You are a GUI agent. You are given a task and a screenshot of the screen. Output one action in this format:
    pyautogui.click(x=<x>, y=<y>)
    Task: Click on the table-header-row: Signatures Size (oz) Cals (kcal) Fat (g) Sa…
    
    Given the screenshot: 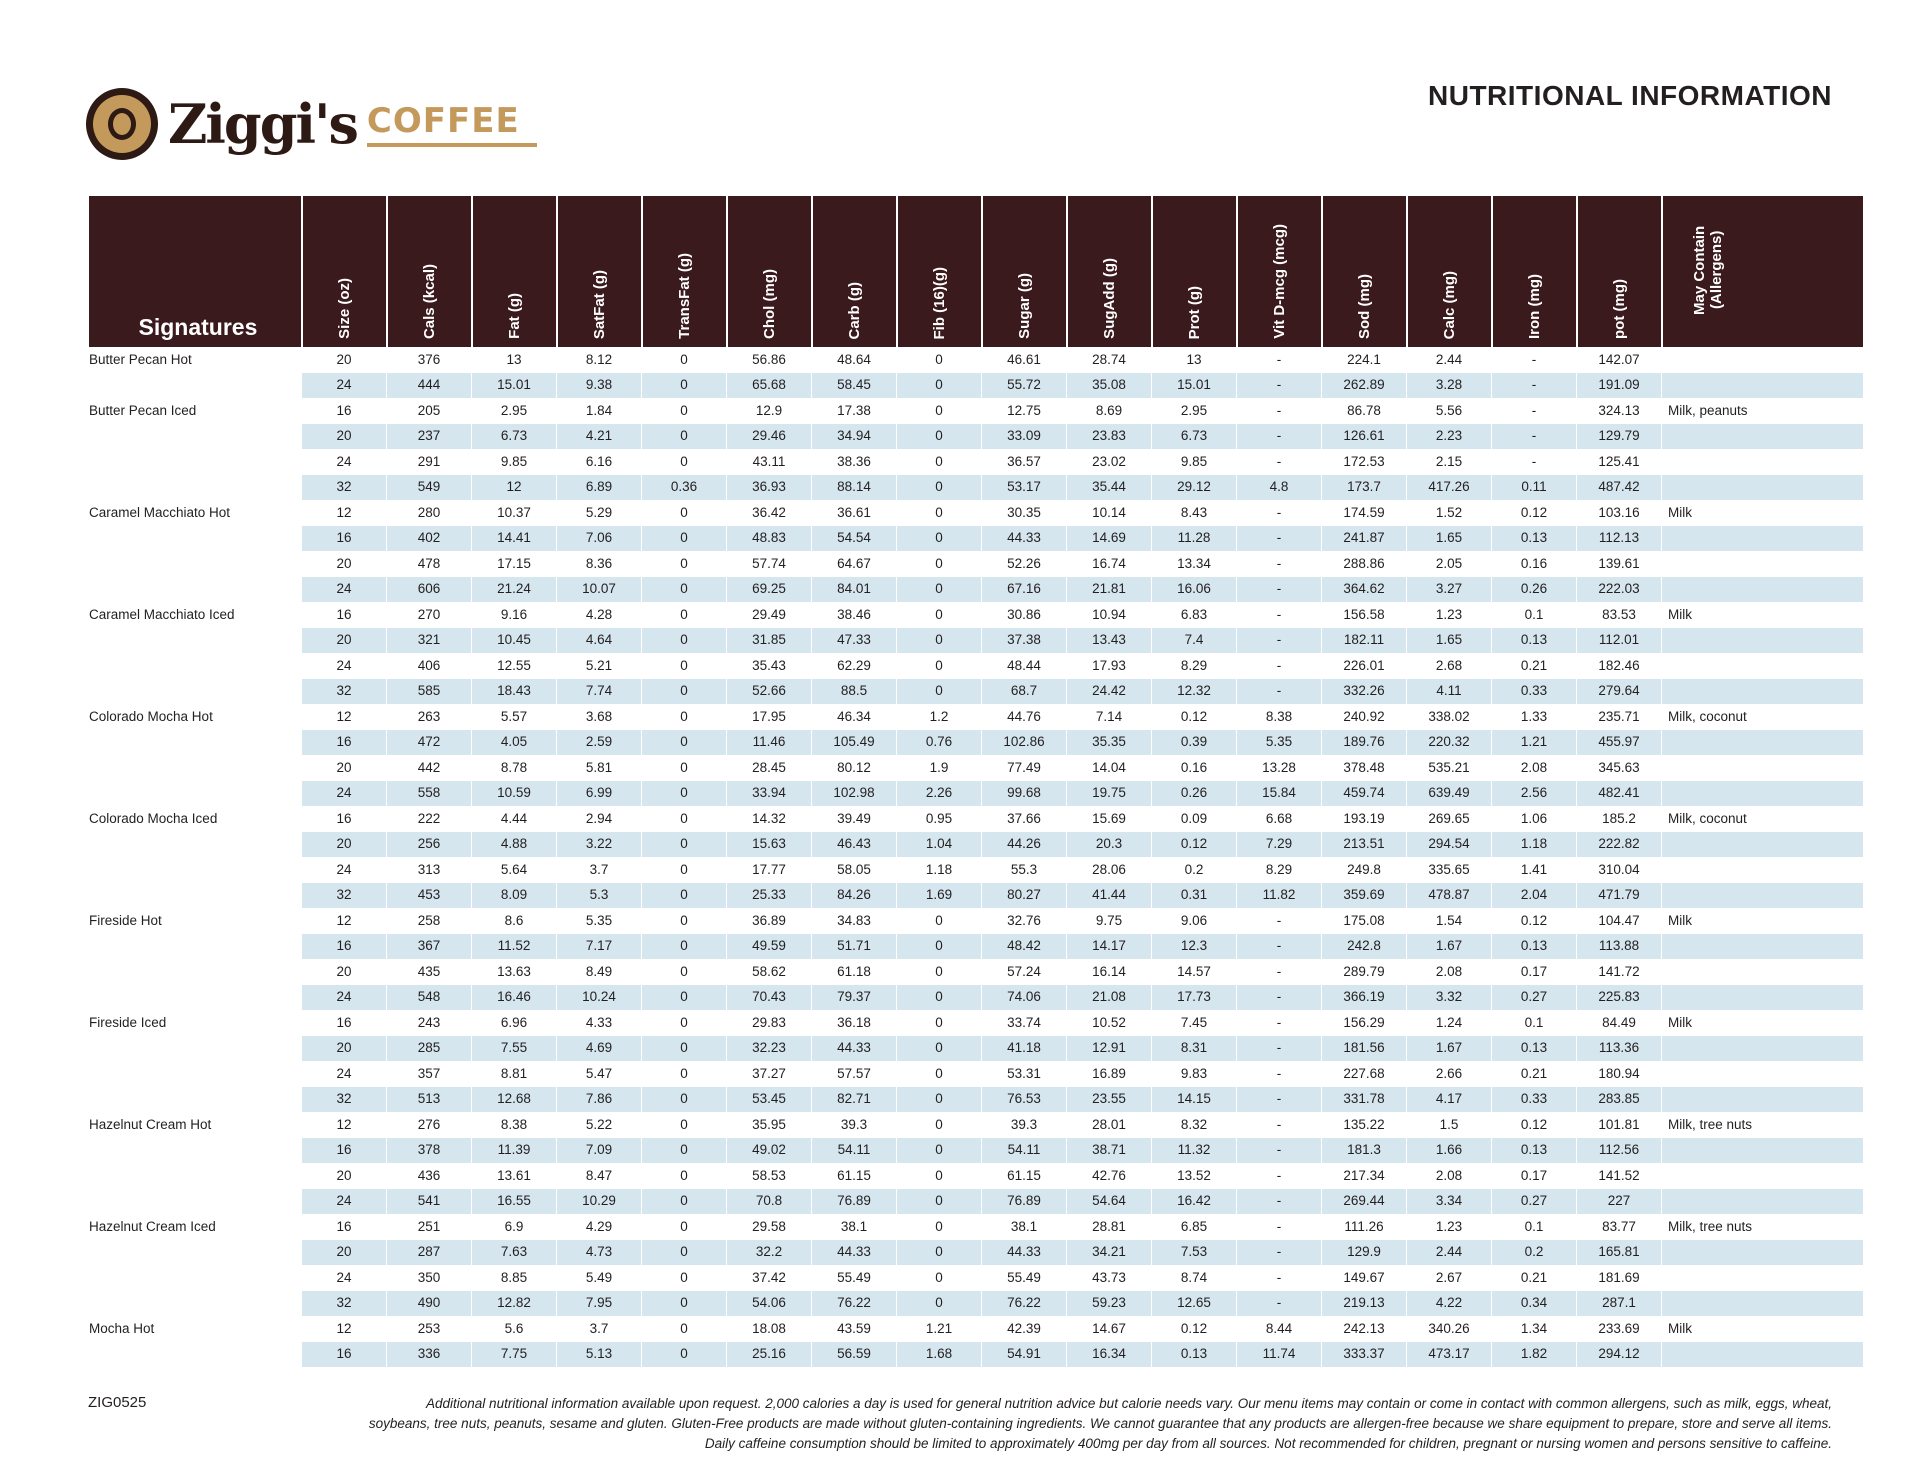 What is the action you would take?
    pyautogui.click(x=975, y=271)
    